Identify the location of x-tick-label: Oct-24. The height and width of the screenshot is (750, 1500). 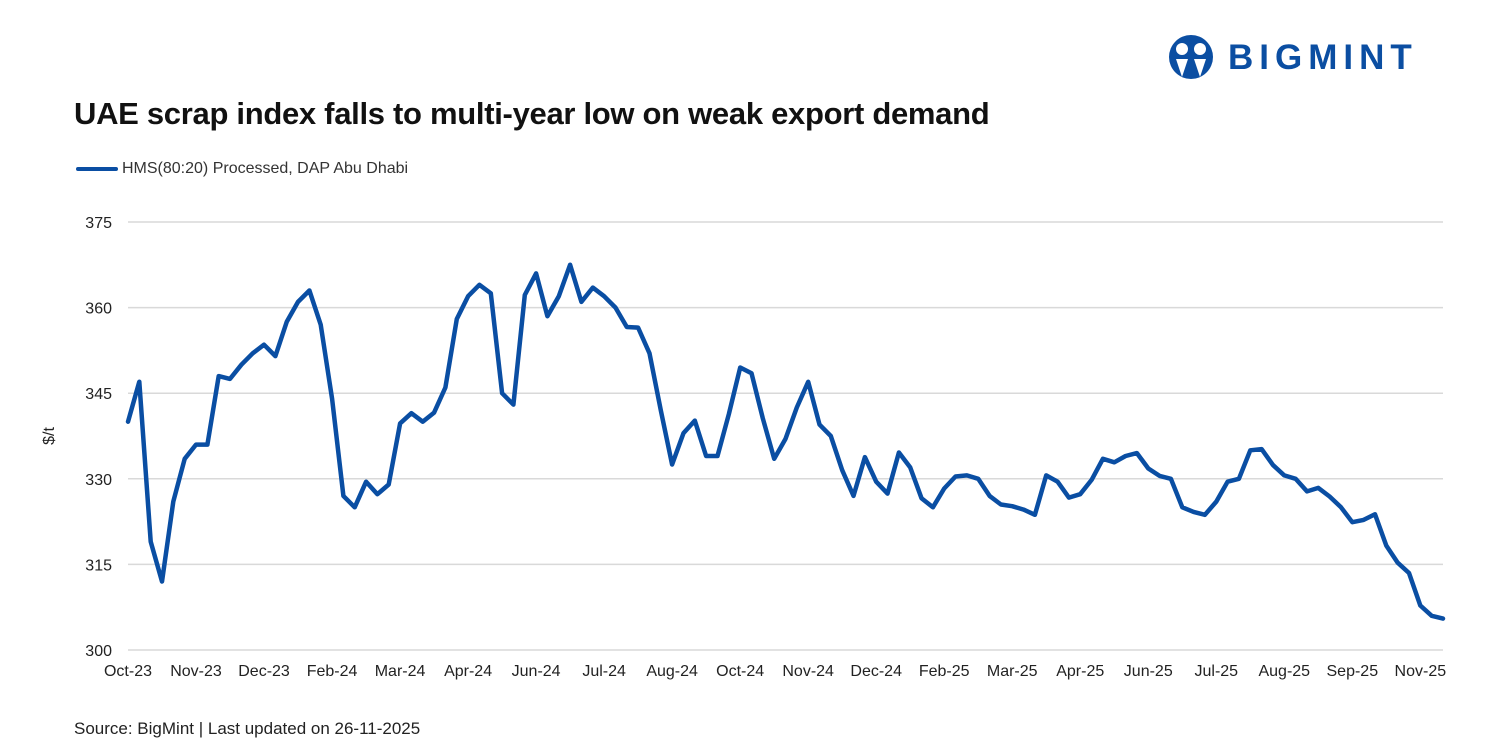
(740, 671).